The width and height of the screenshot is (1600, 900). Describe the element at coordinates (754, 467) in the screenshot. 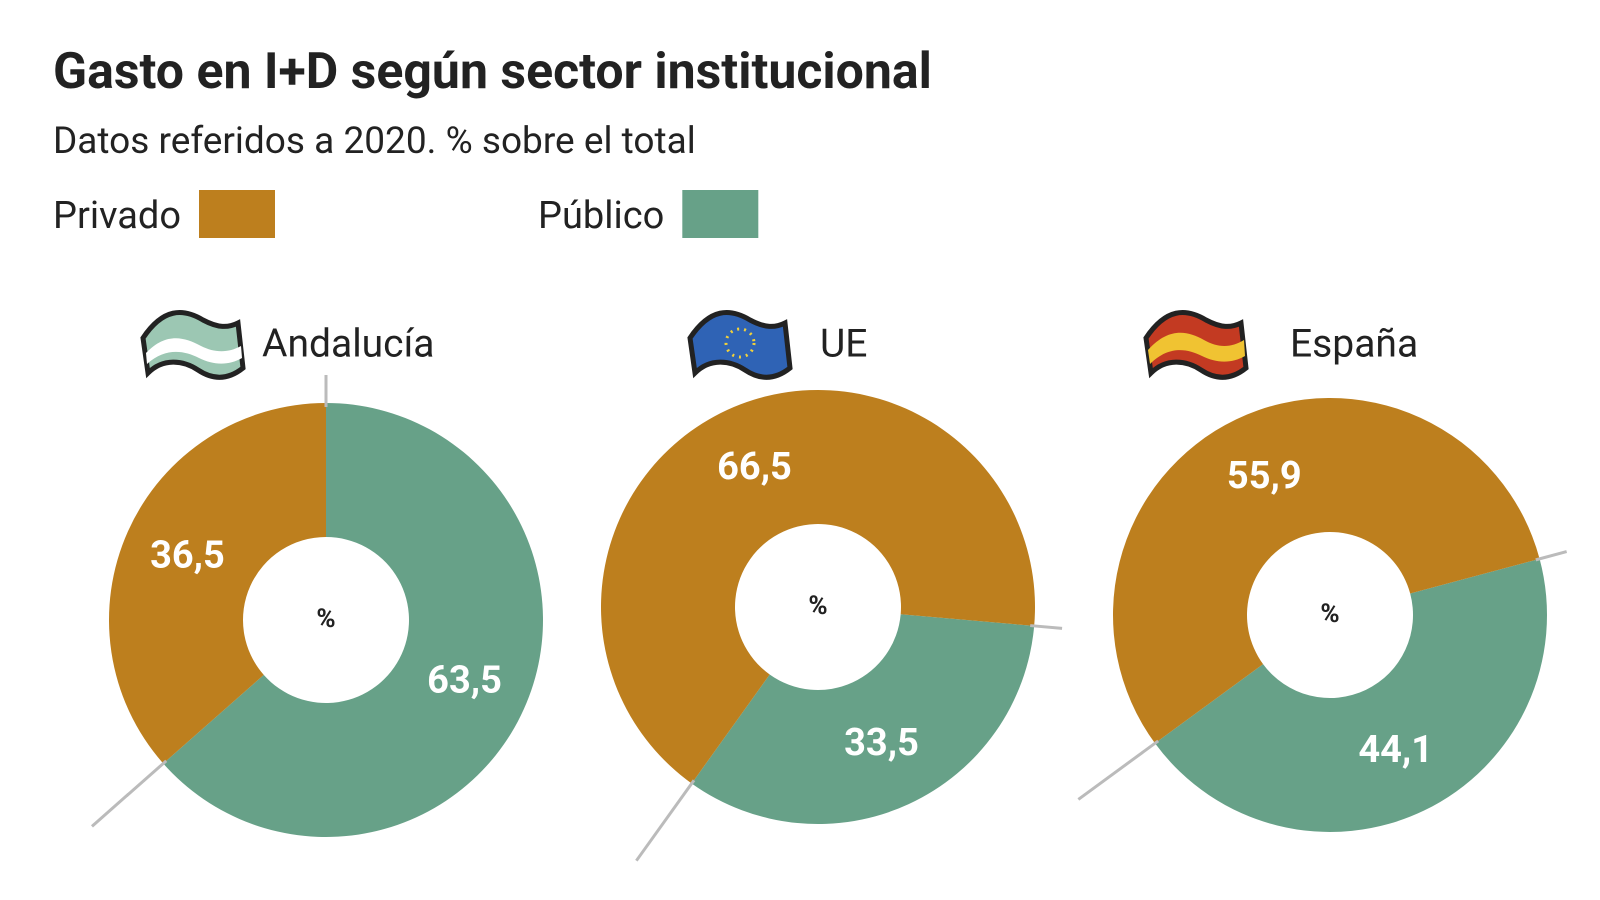

I see `value-label: 66,5` at that location.